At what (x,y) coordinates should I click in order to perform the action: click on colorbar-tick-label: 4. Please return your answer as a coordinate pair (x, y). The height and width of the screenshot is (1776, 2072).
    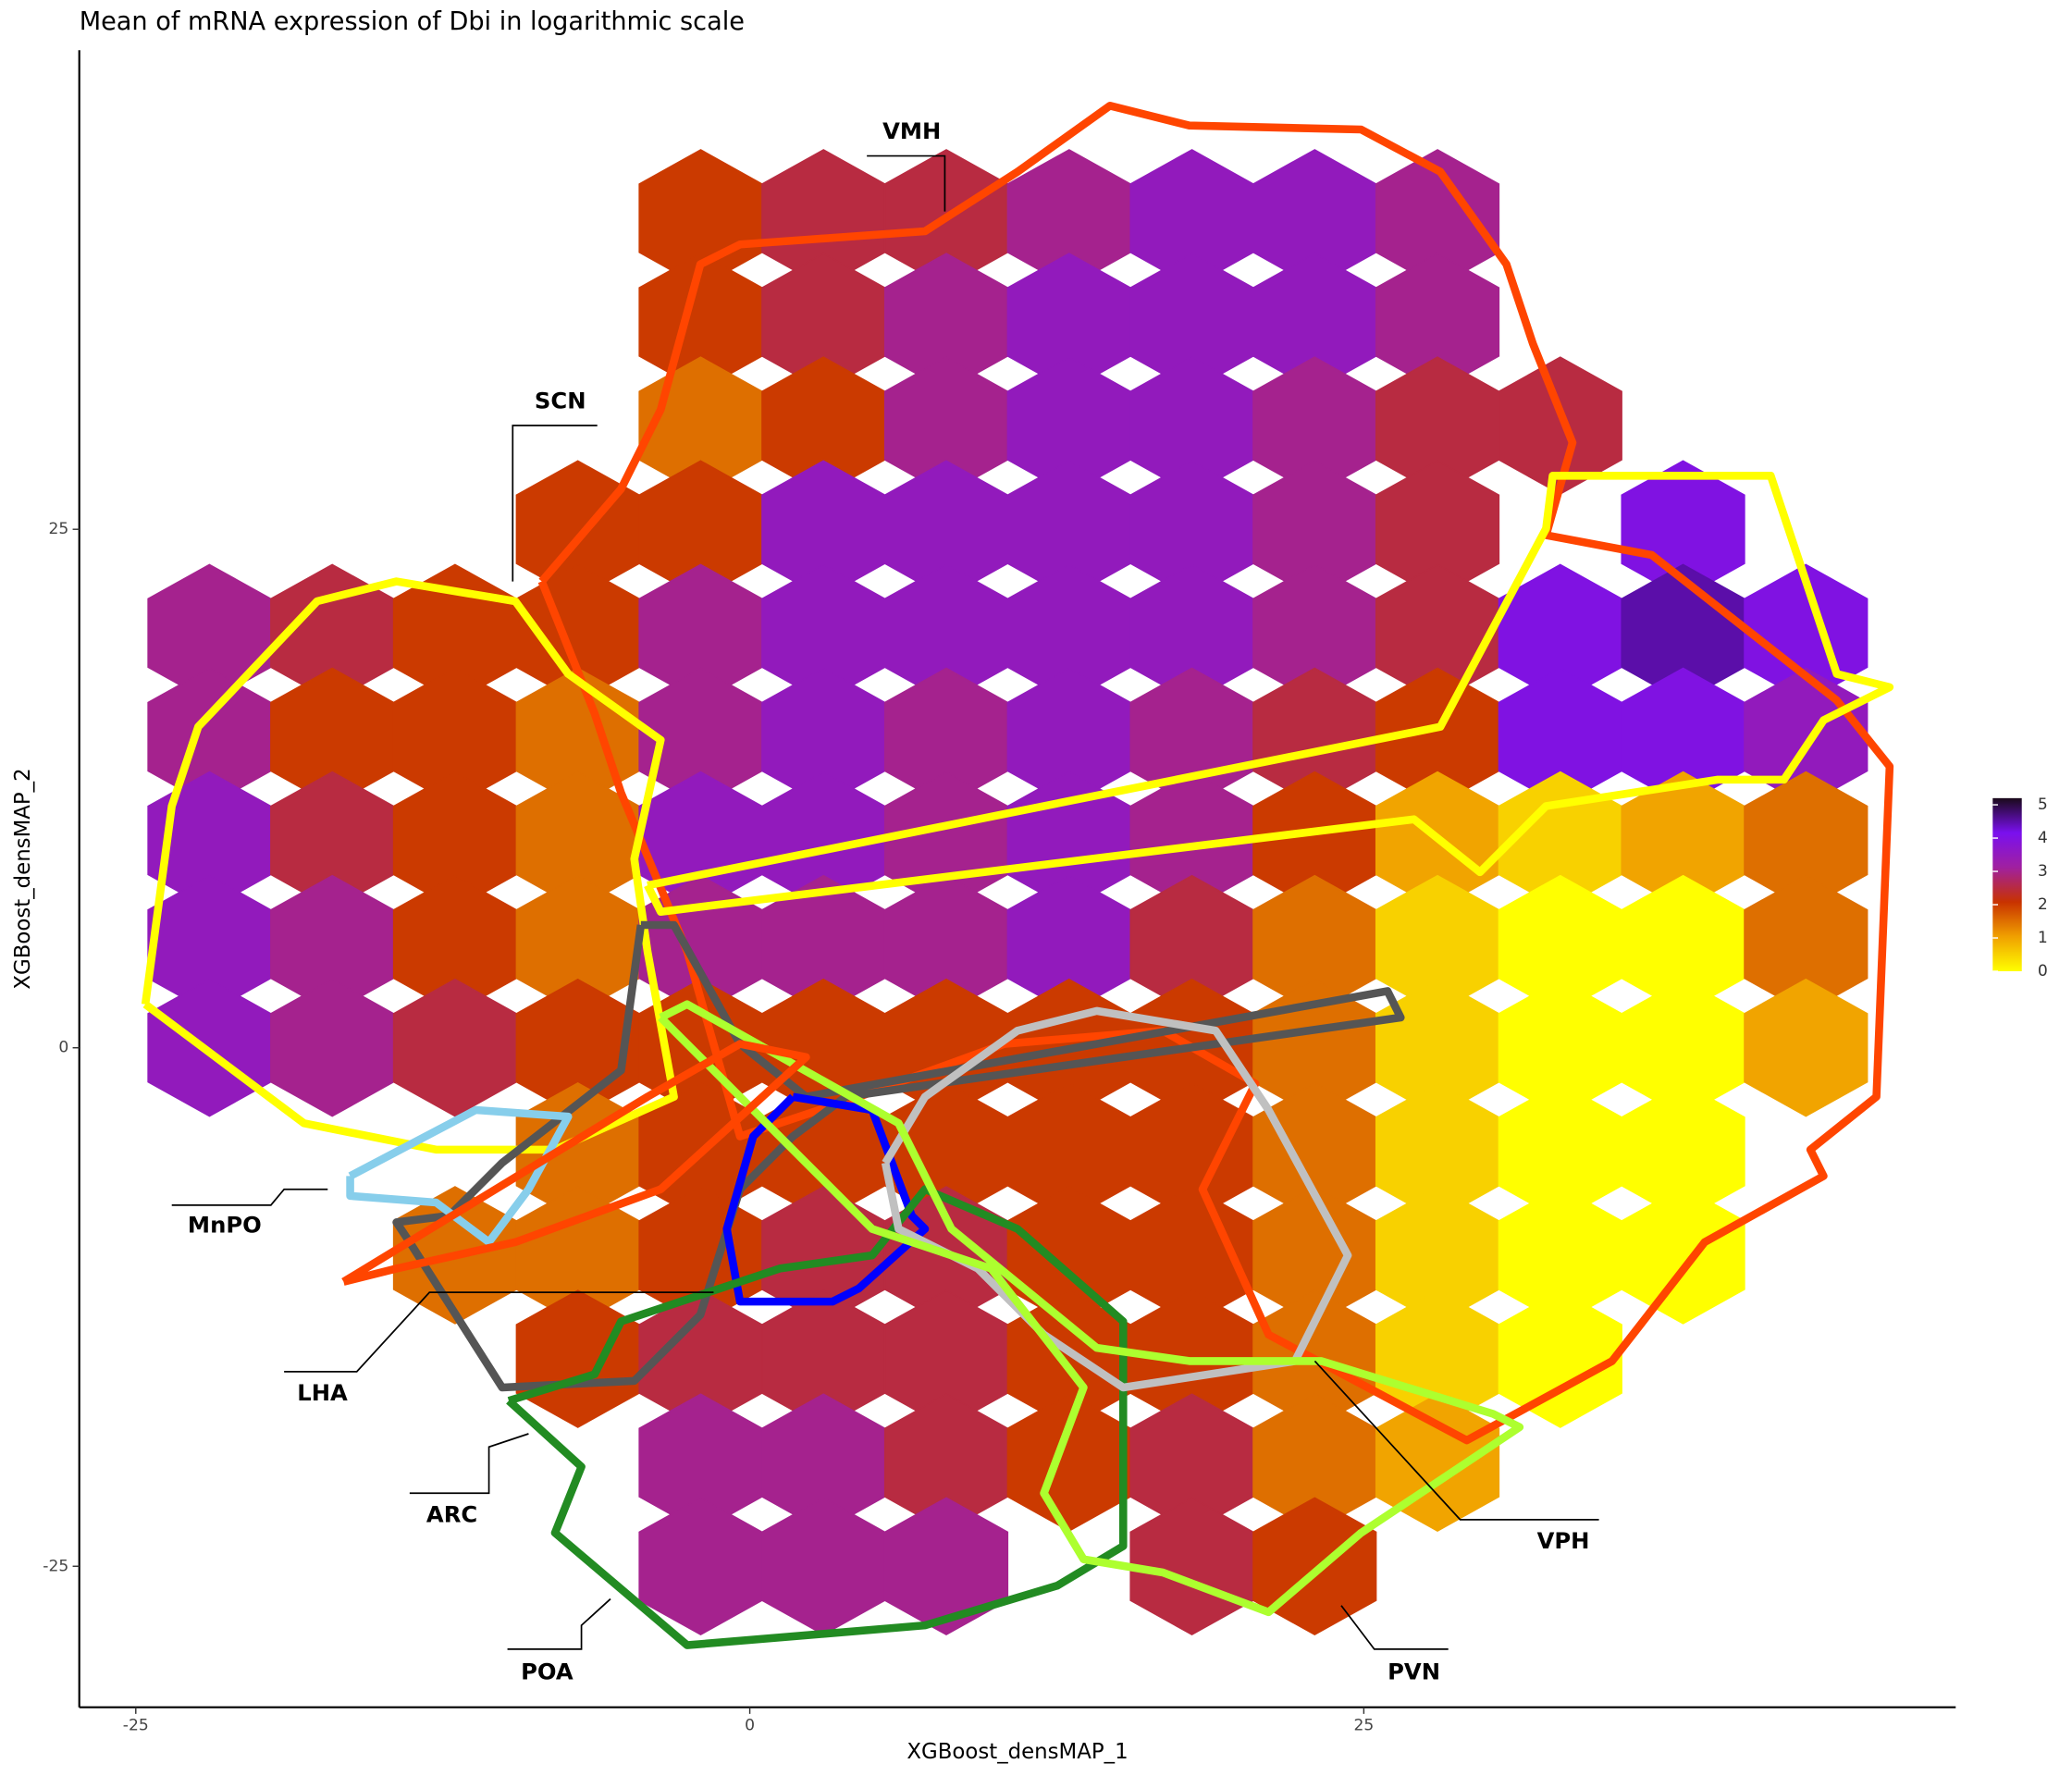
    Looking at the image, I should click on (2043, 838).